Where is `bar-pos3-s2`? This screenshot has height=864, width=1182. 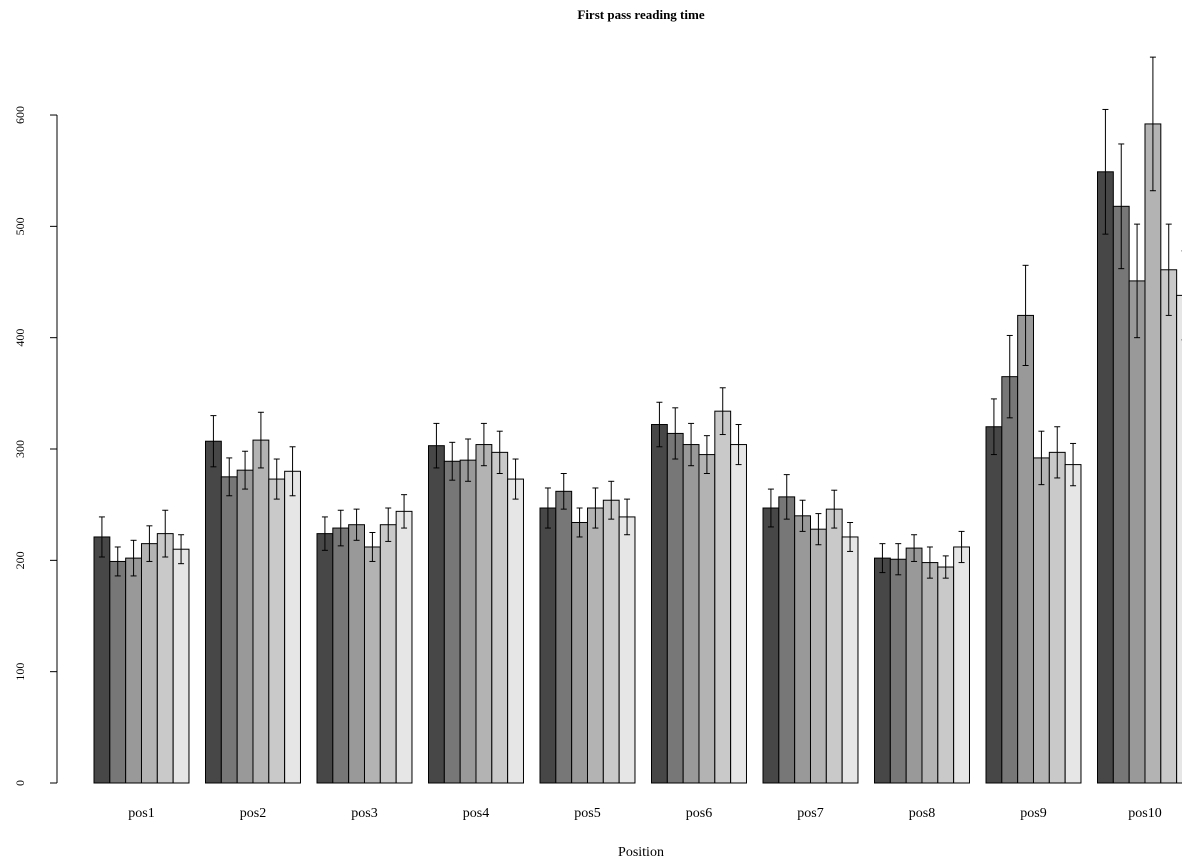 bar-pos3-s2 is located at coordinates (341, 655).